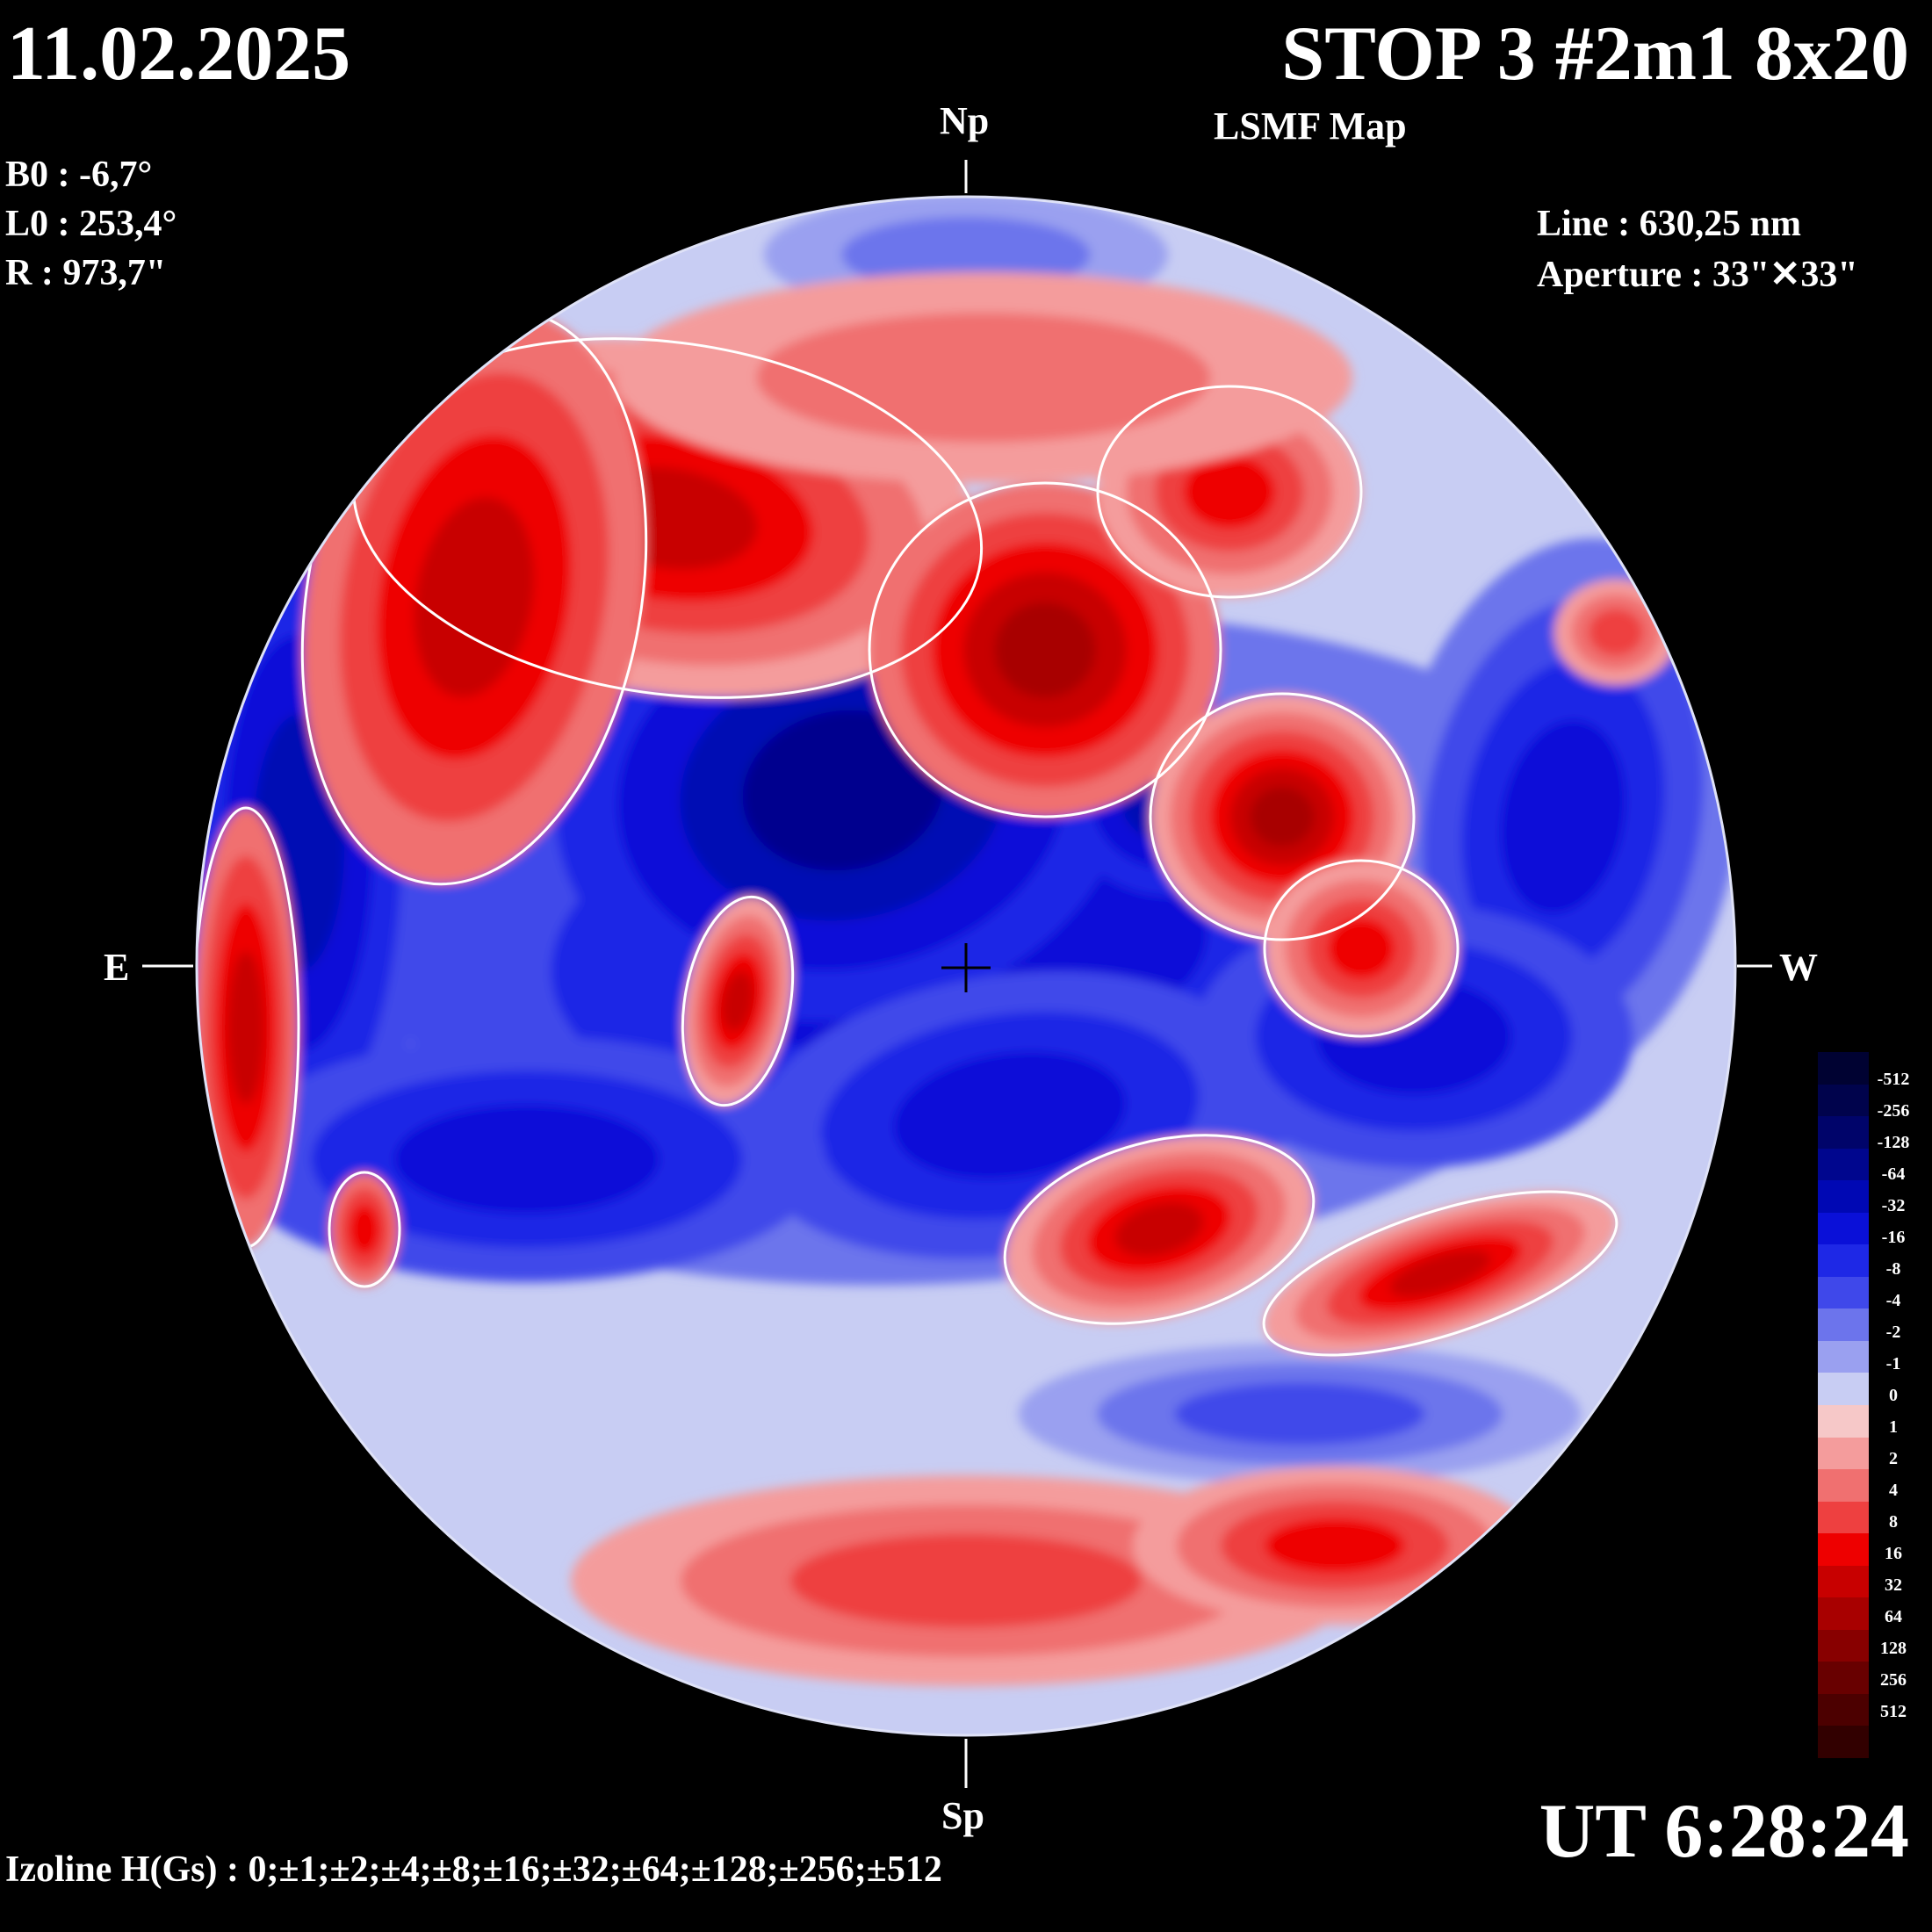 The height and width of the screenshot is (1932, 1932). Describe the element at coordinates (1893, 1554) in the screenshot. I see `scale-label: 16` at that location.